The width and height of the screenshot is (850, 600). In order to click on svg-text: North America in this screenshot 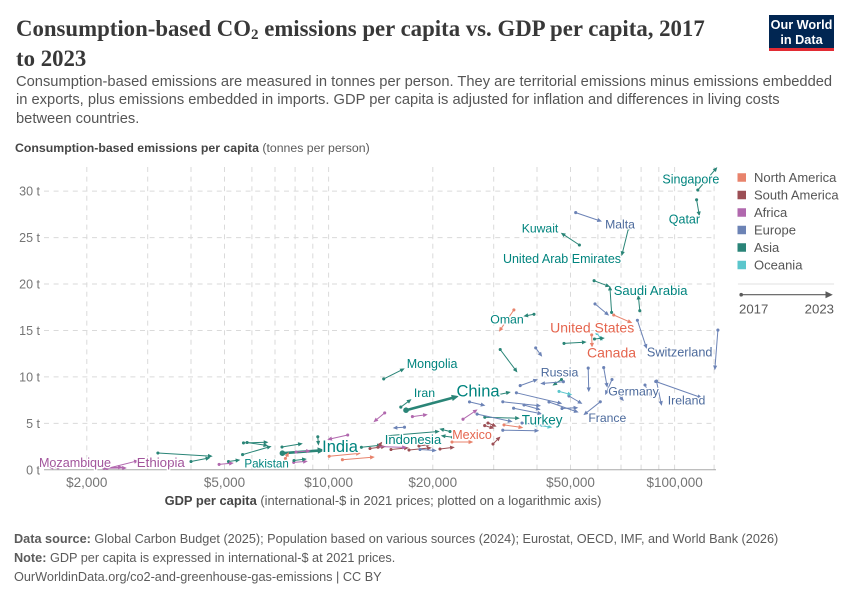, I will do `click(795, 177)`.